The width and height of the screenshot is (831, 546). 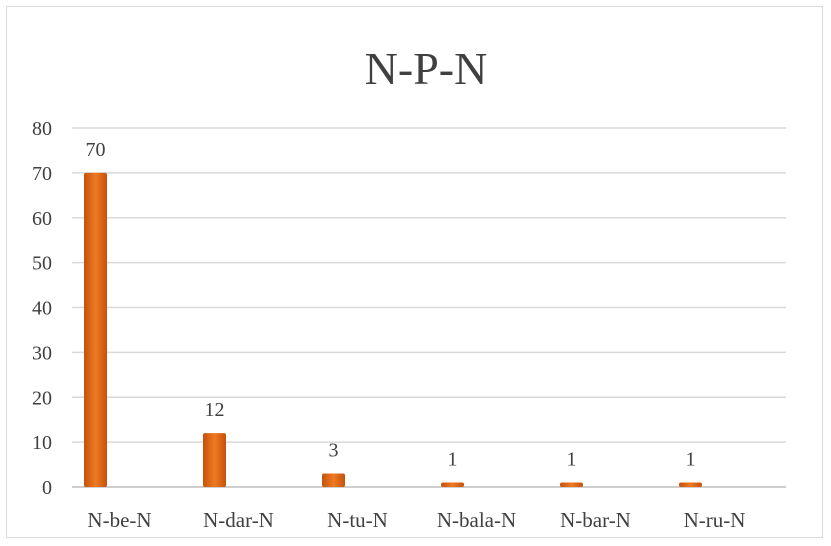 I want to click on bar-N-dar-N, so click(x=214, y=460).